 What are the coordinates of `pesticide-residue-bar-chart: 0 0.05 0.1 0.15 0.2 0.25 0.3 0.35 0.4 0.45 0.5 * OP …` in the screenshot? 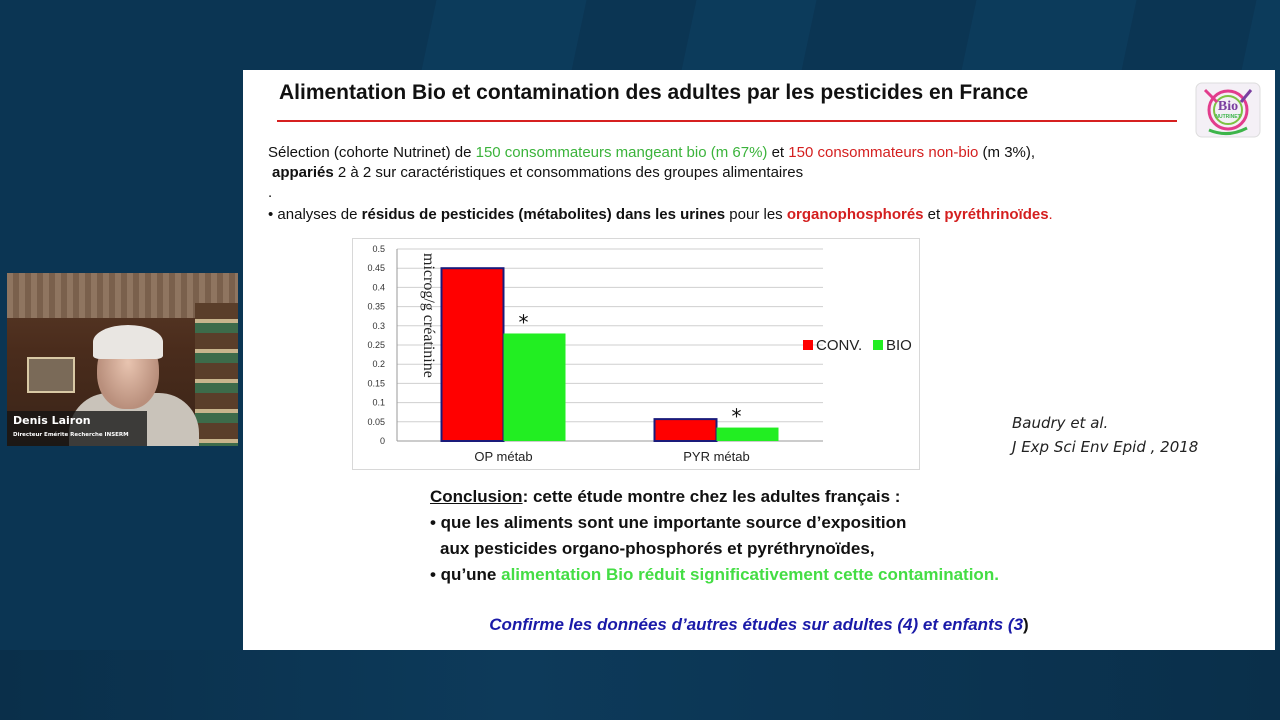 It's located at (636, 354).